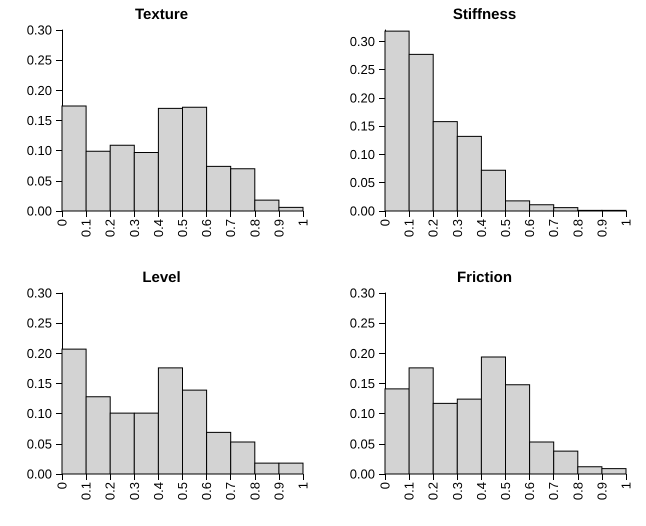 The width and height of the screenshot is (646, 526). What do you see at coordinates (161, 14) in the screenshot?
I see `chart-title: Texture` at bounding box center [161, 14].